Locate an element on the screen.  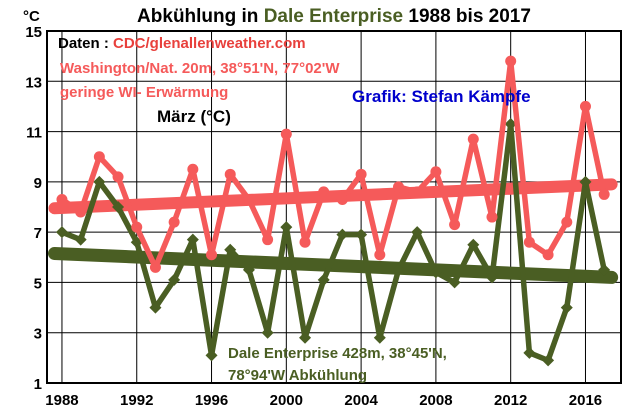
x-tick-label-2000: 2000 is located at coordinates (286, 400).